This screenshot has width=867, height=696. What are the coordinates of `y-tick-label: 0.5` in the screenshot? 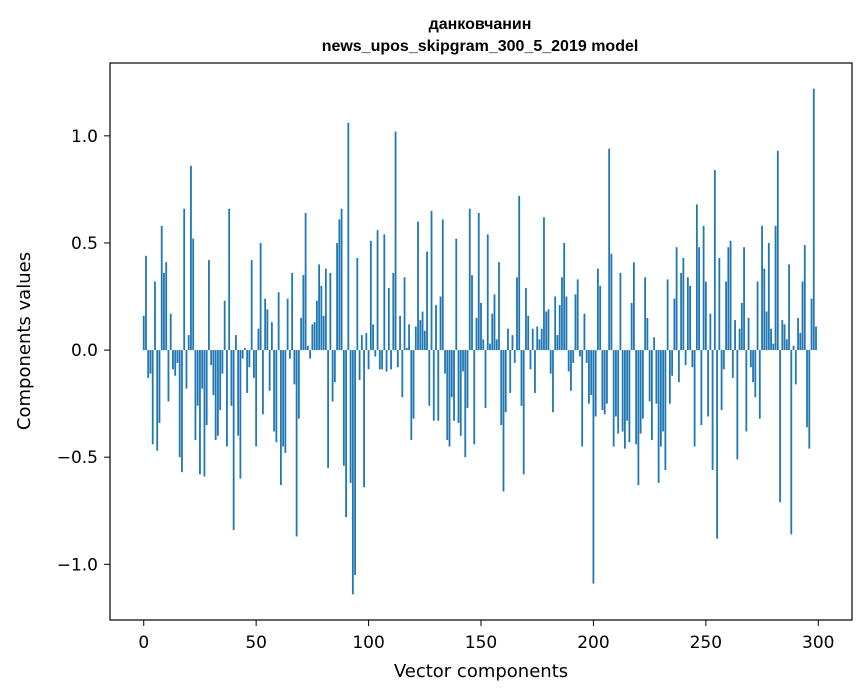 It's located at (84, 244).